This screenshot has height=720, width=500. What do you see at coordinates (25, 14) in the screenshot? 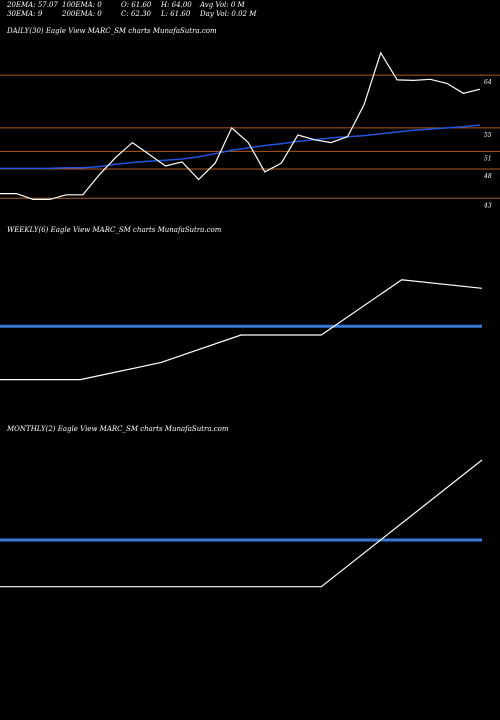
I see `ema30-value: 30EMA: 9` at bounding box center [25, 14].